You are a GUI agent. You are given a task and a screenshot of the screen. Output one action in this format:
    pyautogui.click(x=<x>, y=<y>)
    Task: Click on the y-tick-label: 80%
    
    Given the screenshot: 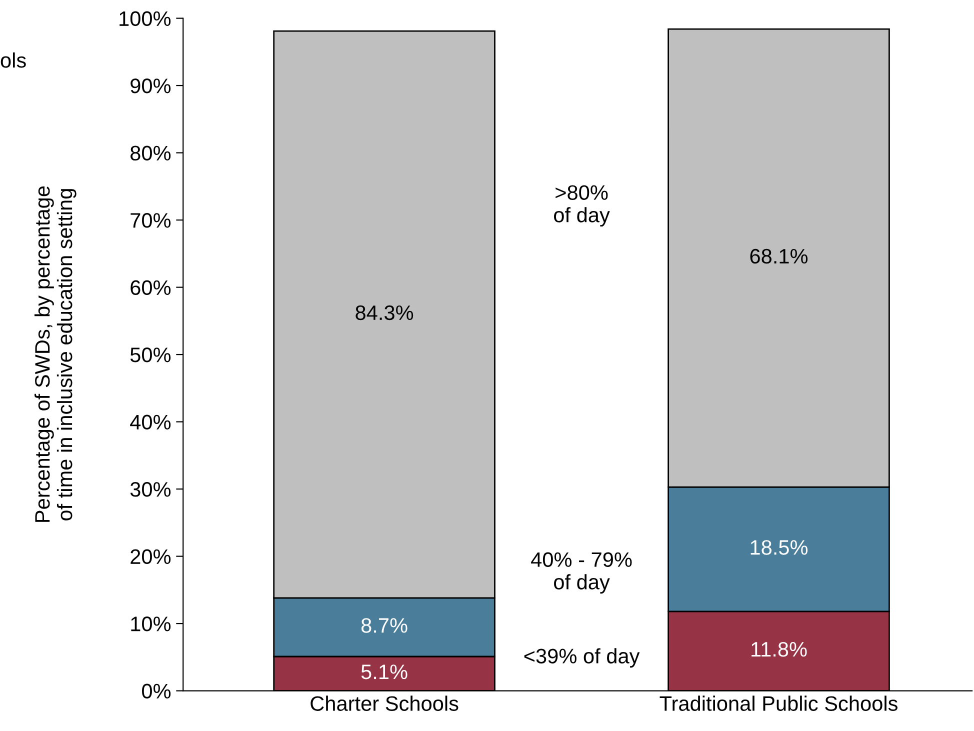 What is the action you would take?
    pyautogui.click(x=150, y=153)
    